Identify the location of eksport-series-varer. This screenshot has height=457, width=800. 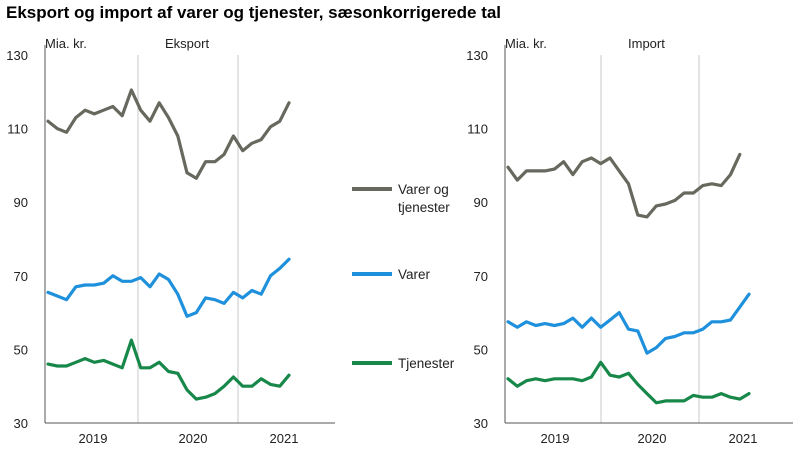
(168, 287).